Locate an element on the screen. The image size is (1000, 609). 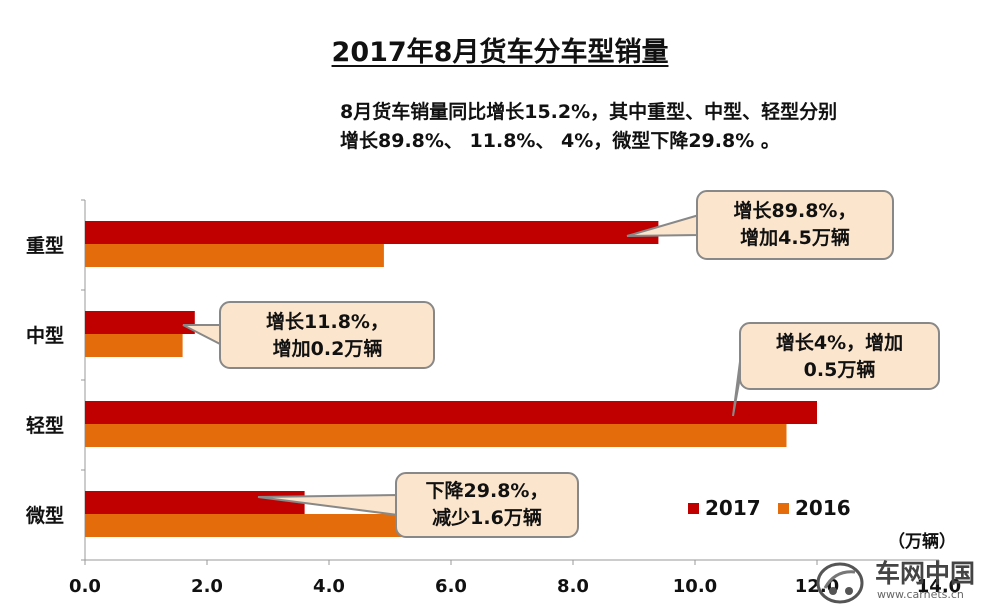
y-category-label: 轻型 is located at coordinates (45, 425).